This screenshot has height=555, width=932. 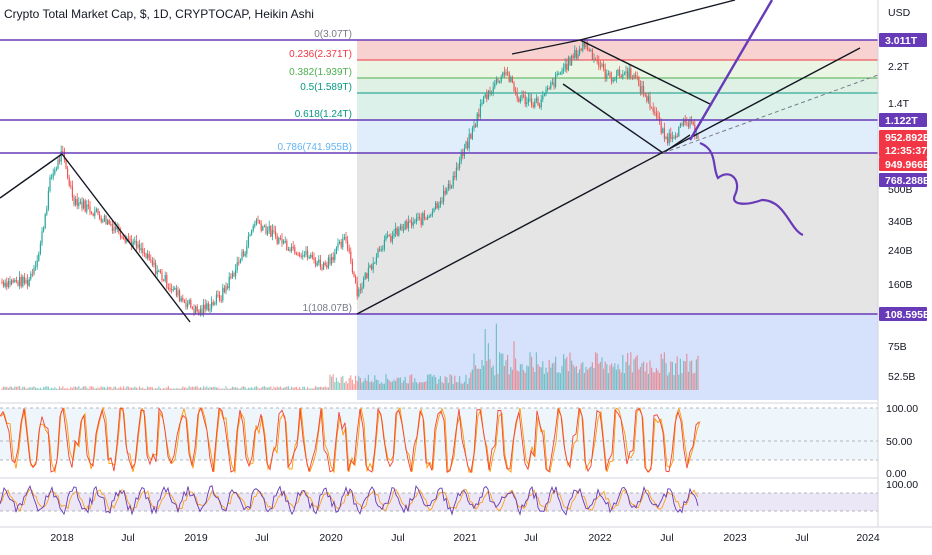 What do you see at coordinates (617, 69) in the screenshot?
I see `fib-zone` at bounding box center [617, 69].